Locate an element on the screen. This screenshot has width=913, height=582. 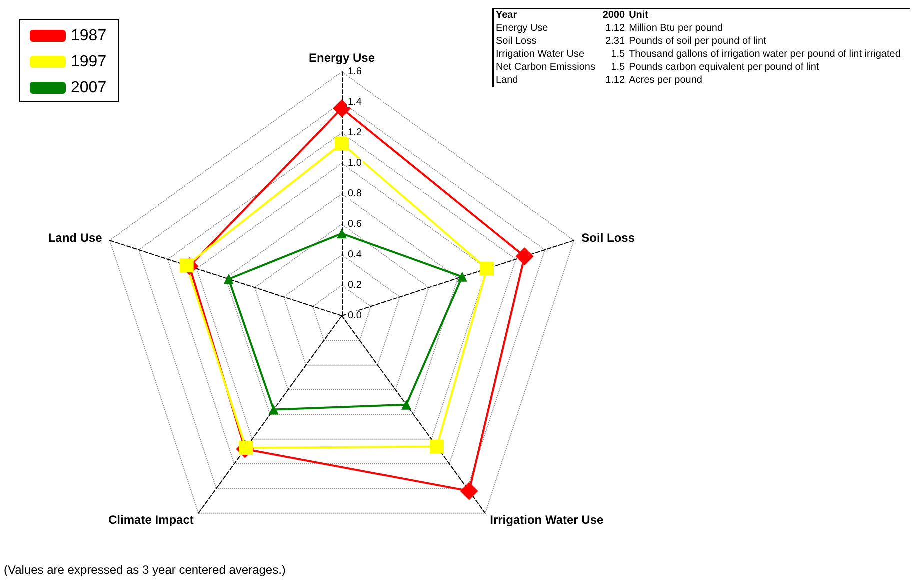
legend-label: 1997 is located at coordinates (89, 62).